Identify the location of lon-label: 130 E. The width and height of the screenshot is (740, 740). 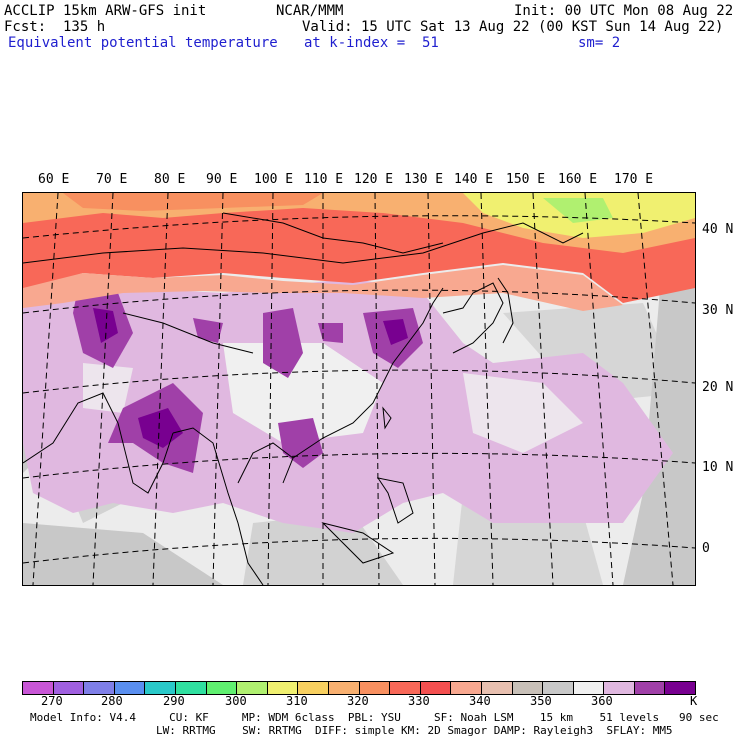
(424, 179).